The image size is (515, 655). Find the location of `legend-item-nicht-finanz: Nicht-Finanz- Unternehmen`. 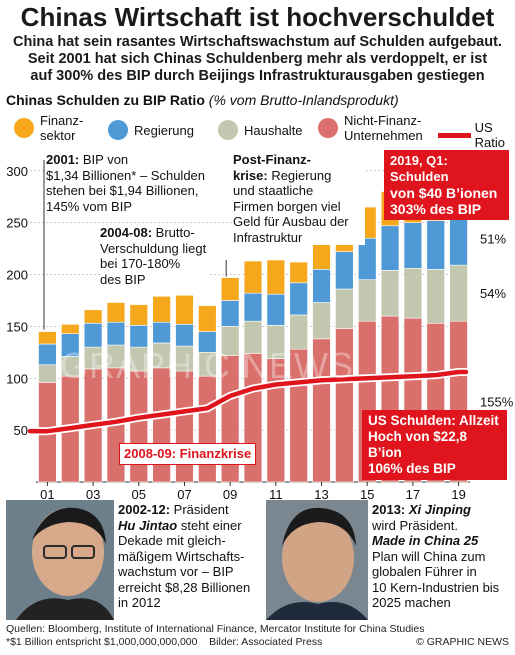

legend-item-nicht-finanz: Nicht-Finanz- Unternehmen is located at coordinates (370, 128).